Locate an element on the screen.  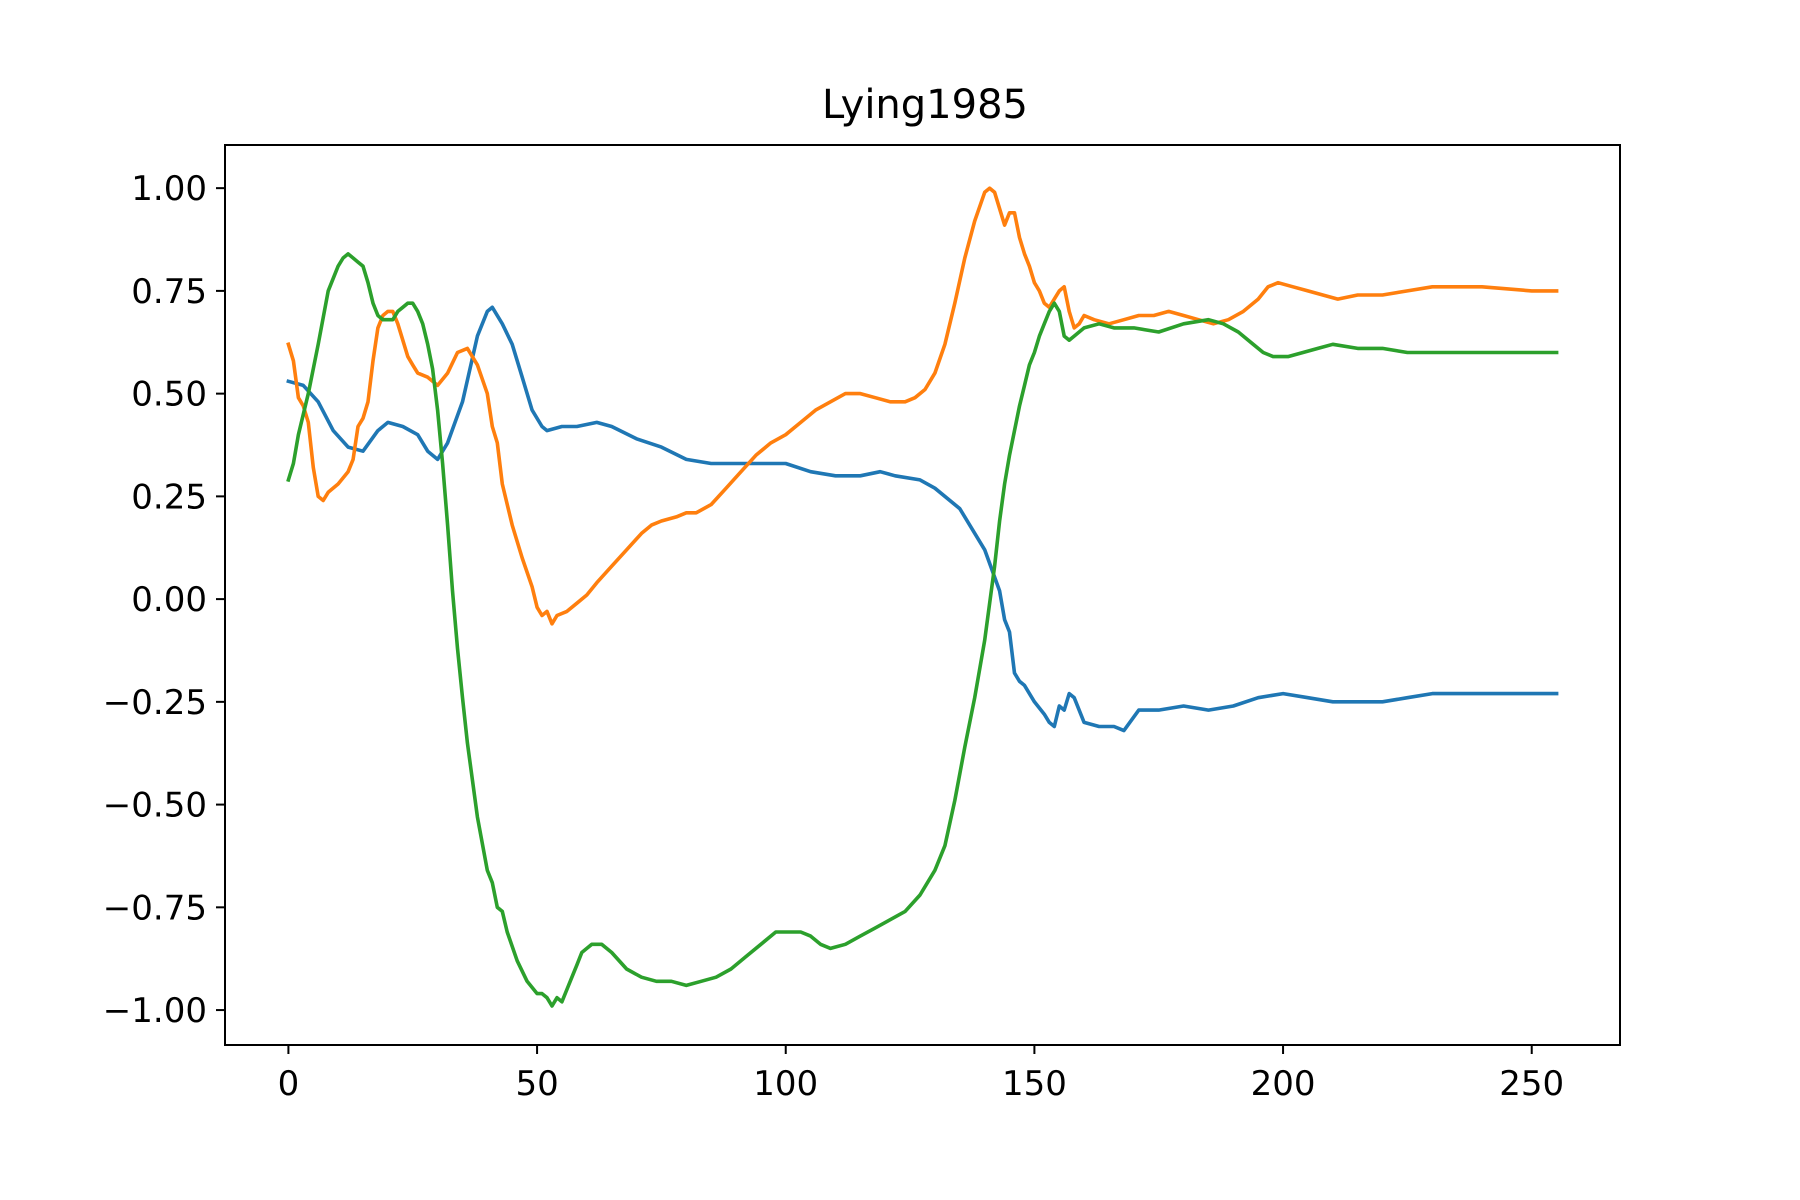
y-tick-label: −1.00 is located at coordinates (155, 1011).